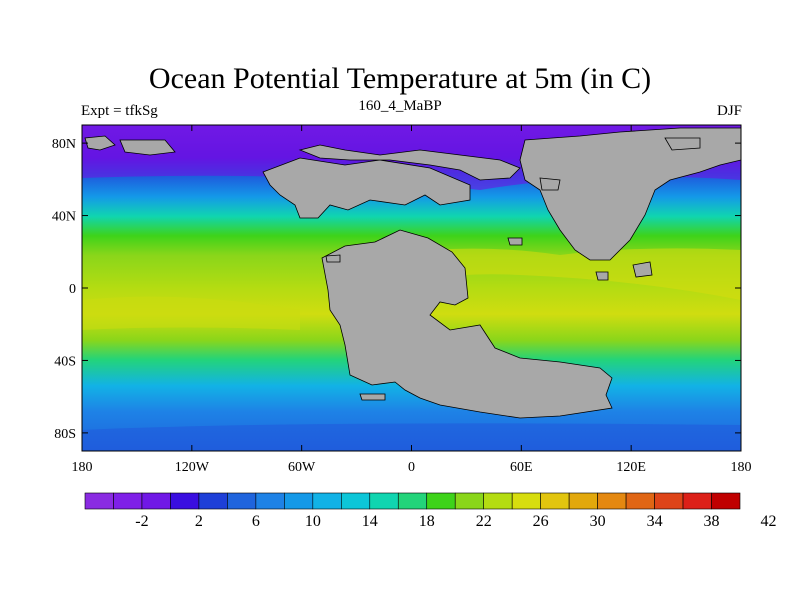  Describe the element at coordinates (64, 144) in the screenshot. I see `y-tick-label: 80N` at that location.